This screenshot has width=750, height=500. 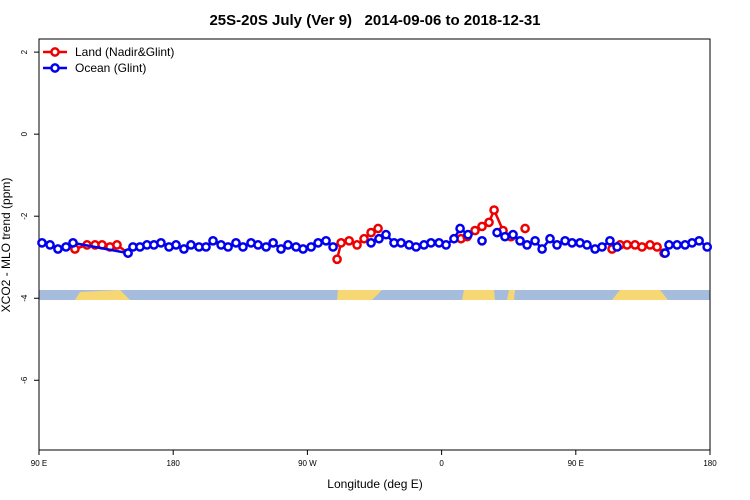 What do you see at coordinates (24, 298) in the screenshot?
I see `y-tick-label: -4` at bounding box center [24, 298].